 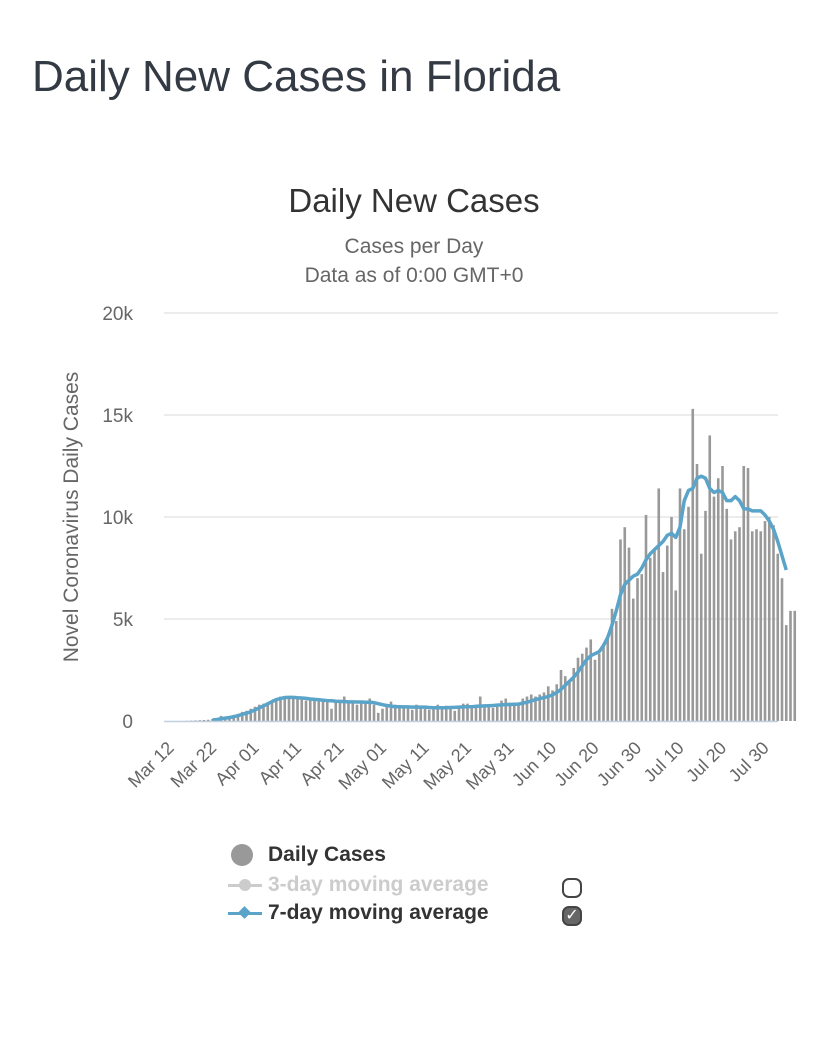 What do you see at coordinates (358, 885) in the screenshot?
I see `legend-item-3-day-average: 3-day moving average` at bounding box center [358, 885].